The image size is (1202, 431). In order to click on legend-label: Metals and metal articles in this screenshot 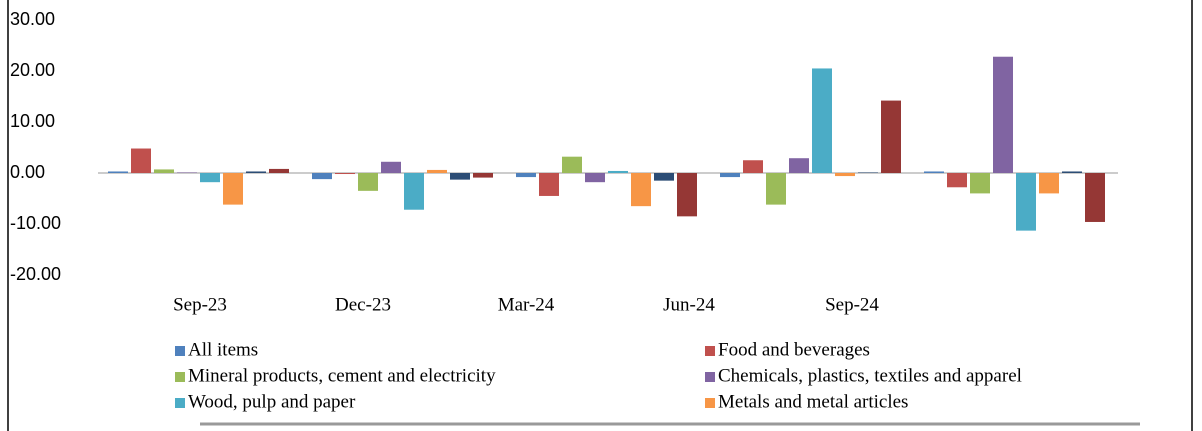, I will do `click(813, 401)`.